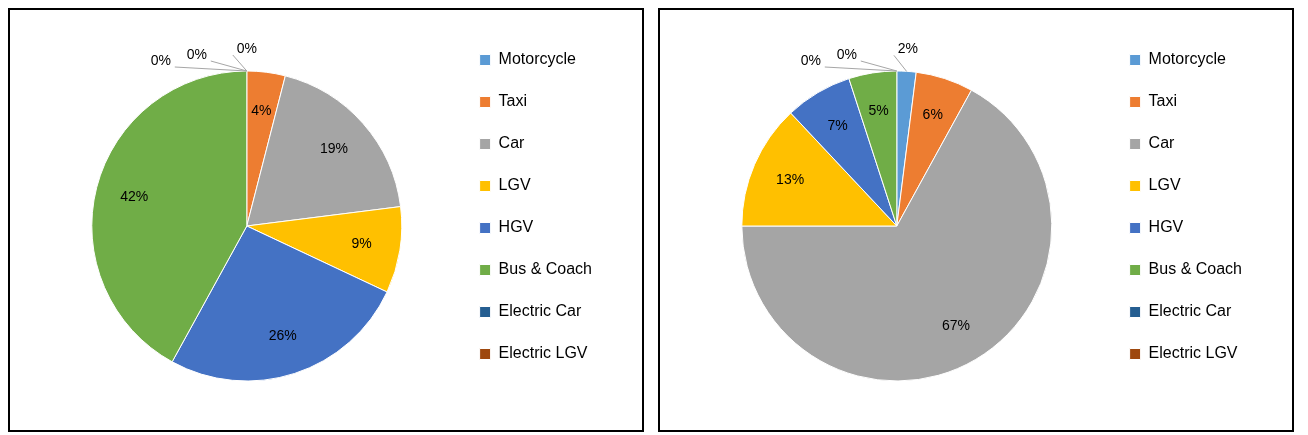 The width and height of the screenshot is (1308, 435). What do you see at coordinates (361, 243) in the screenshot?
I see `data-label: 9%` at bounding box center [361, 243].